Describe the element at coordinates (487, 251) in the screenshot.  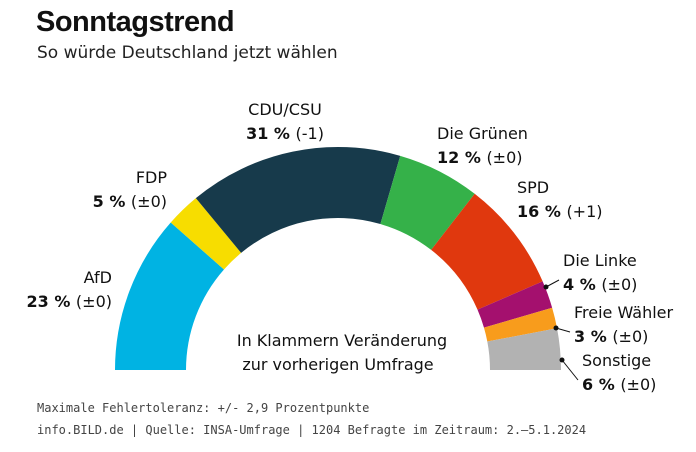
I see `slice-spd` at that location.